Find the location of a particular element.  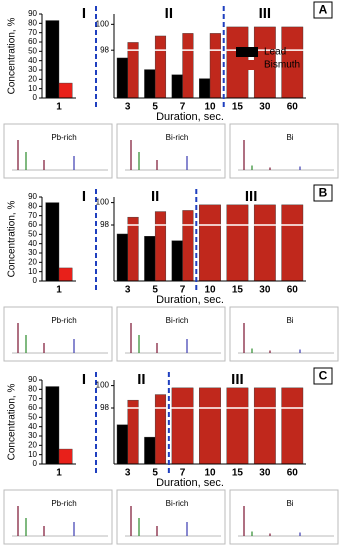

legend-label: Bismuth is located at coordinates (282, 65).